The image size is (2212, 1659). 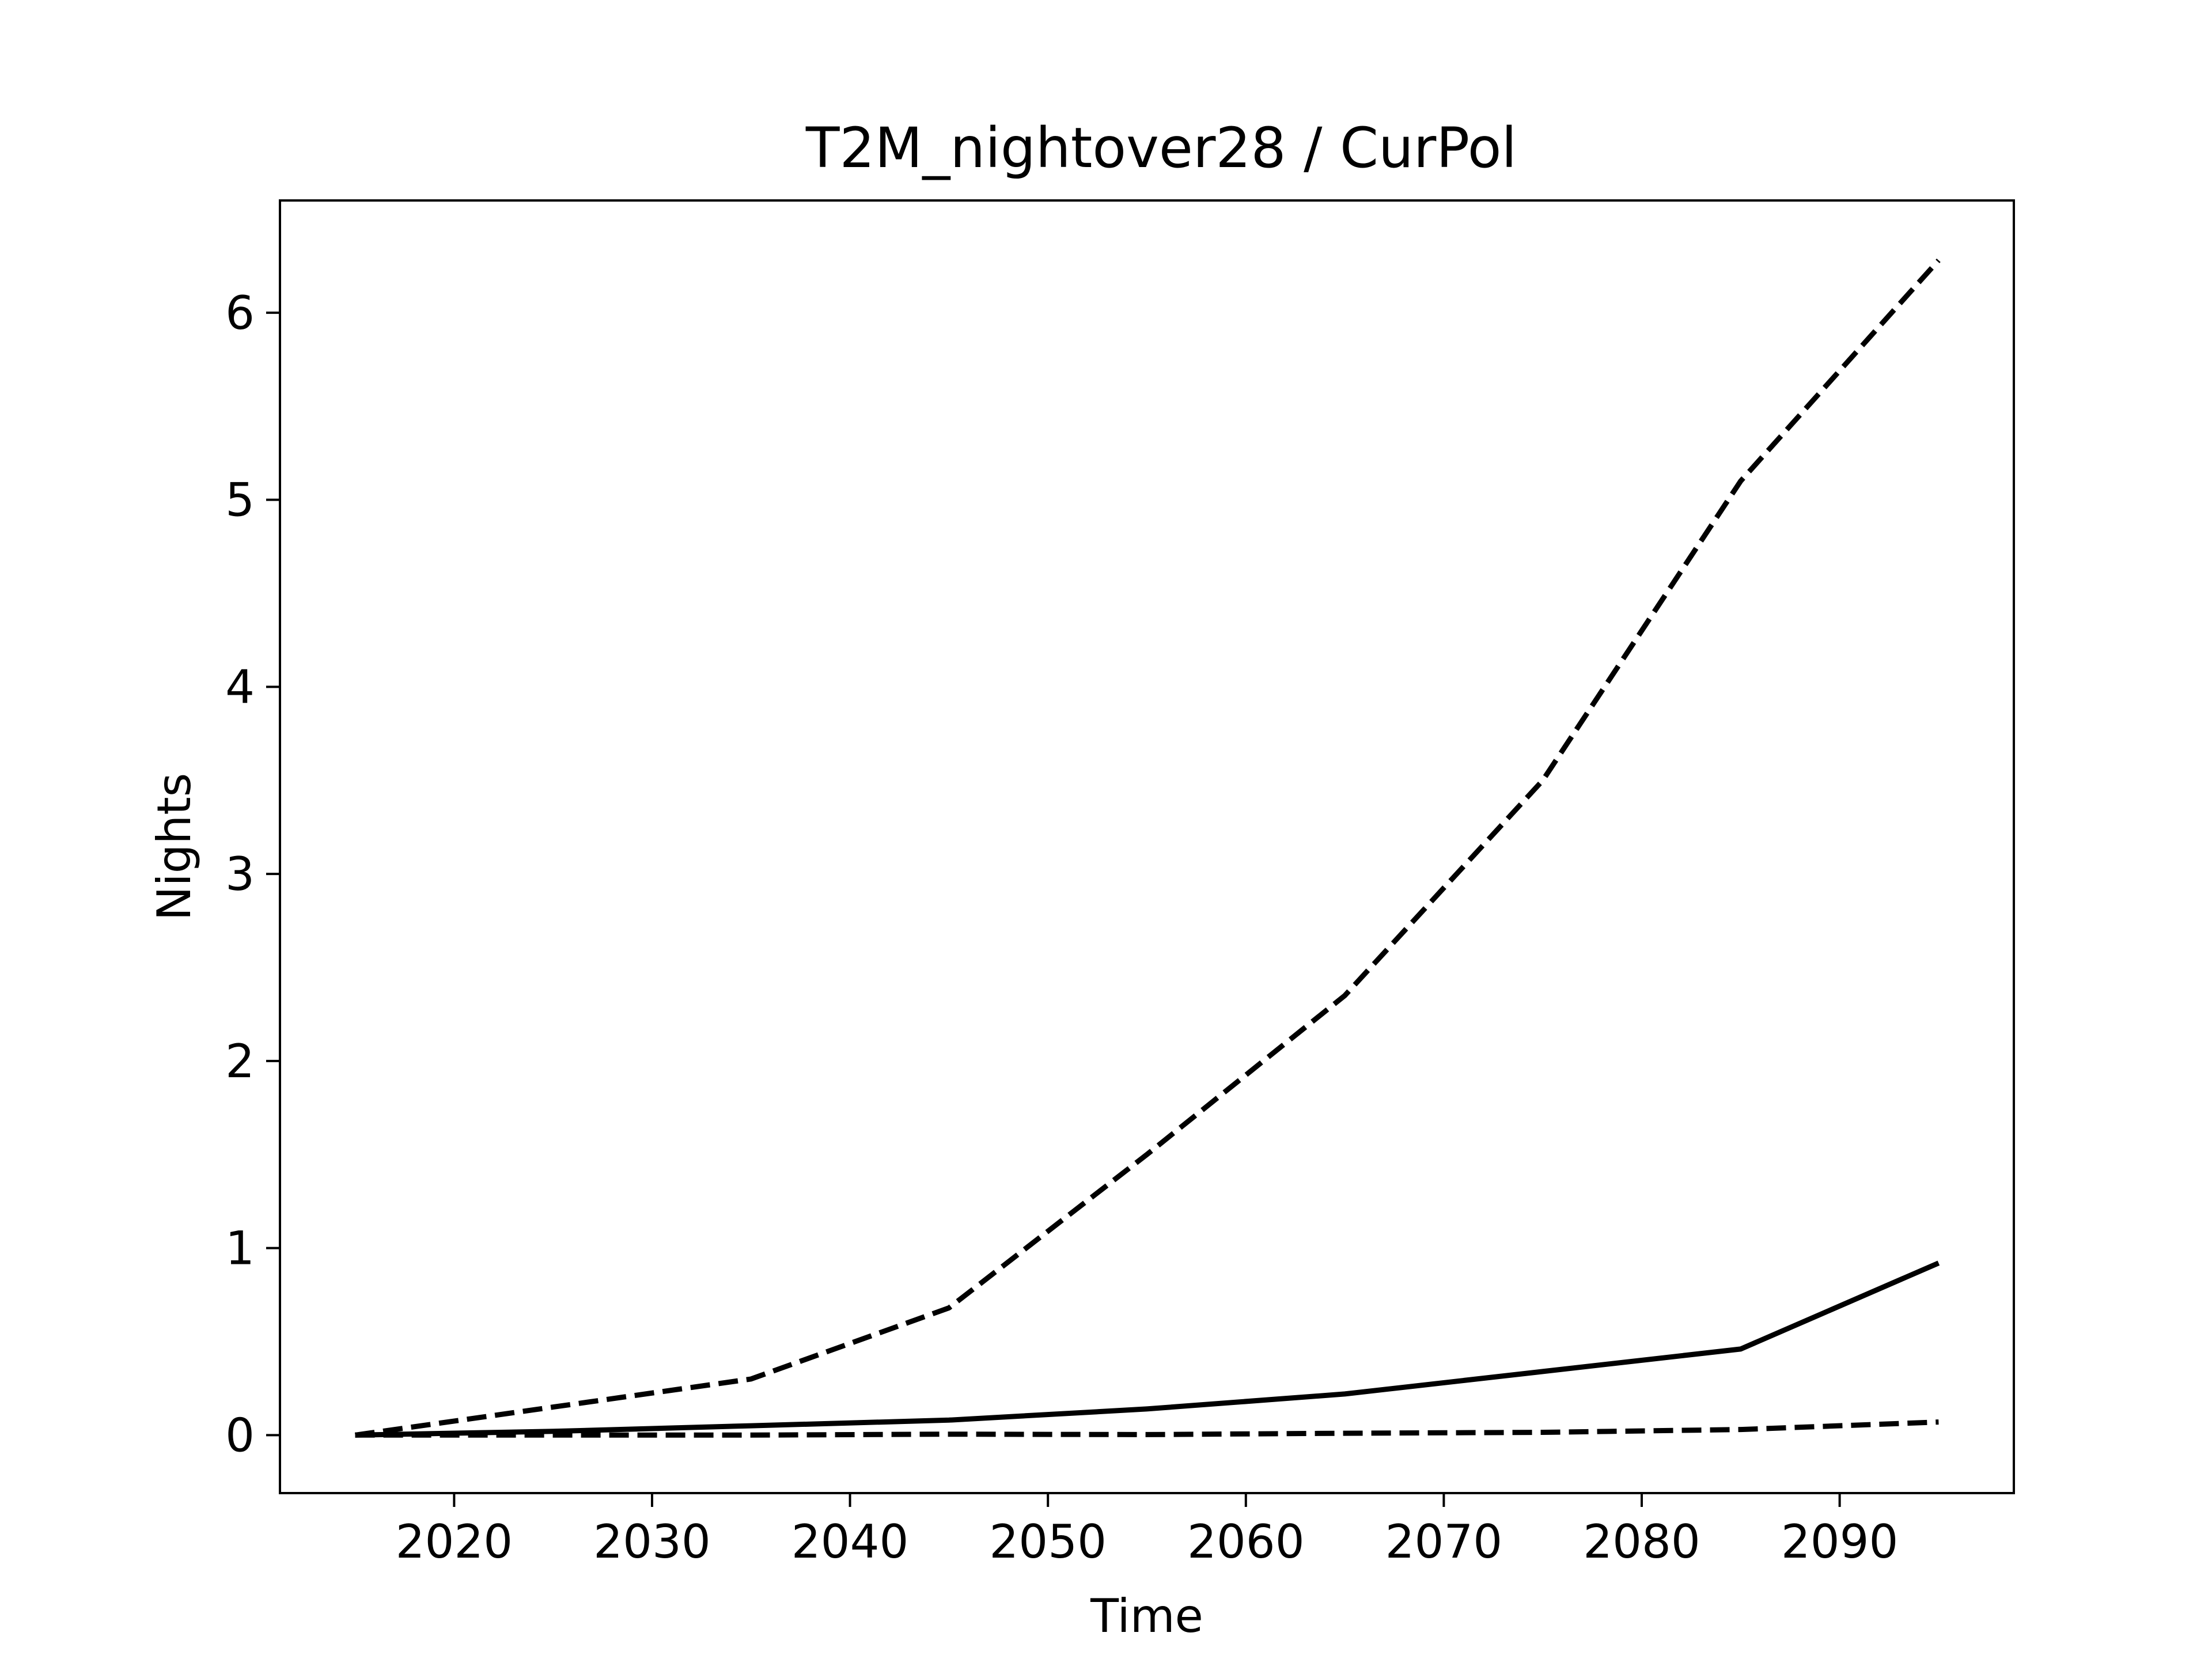 What do you see at coordinates (1146, 1616) in the screenshot?
I see `x-axis-label: Time` at bounding box center [1146, 1616].